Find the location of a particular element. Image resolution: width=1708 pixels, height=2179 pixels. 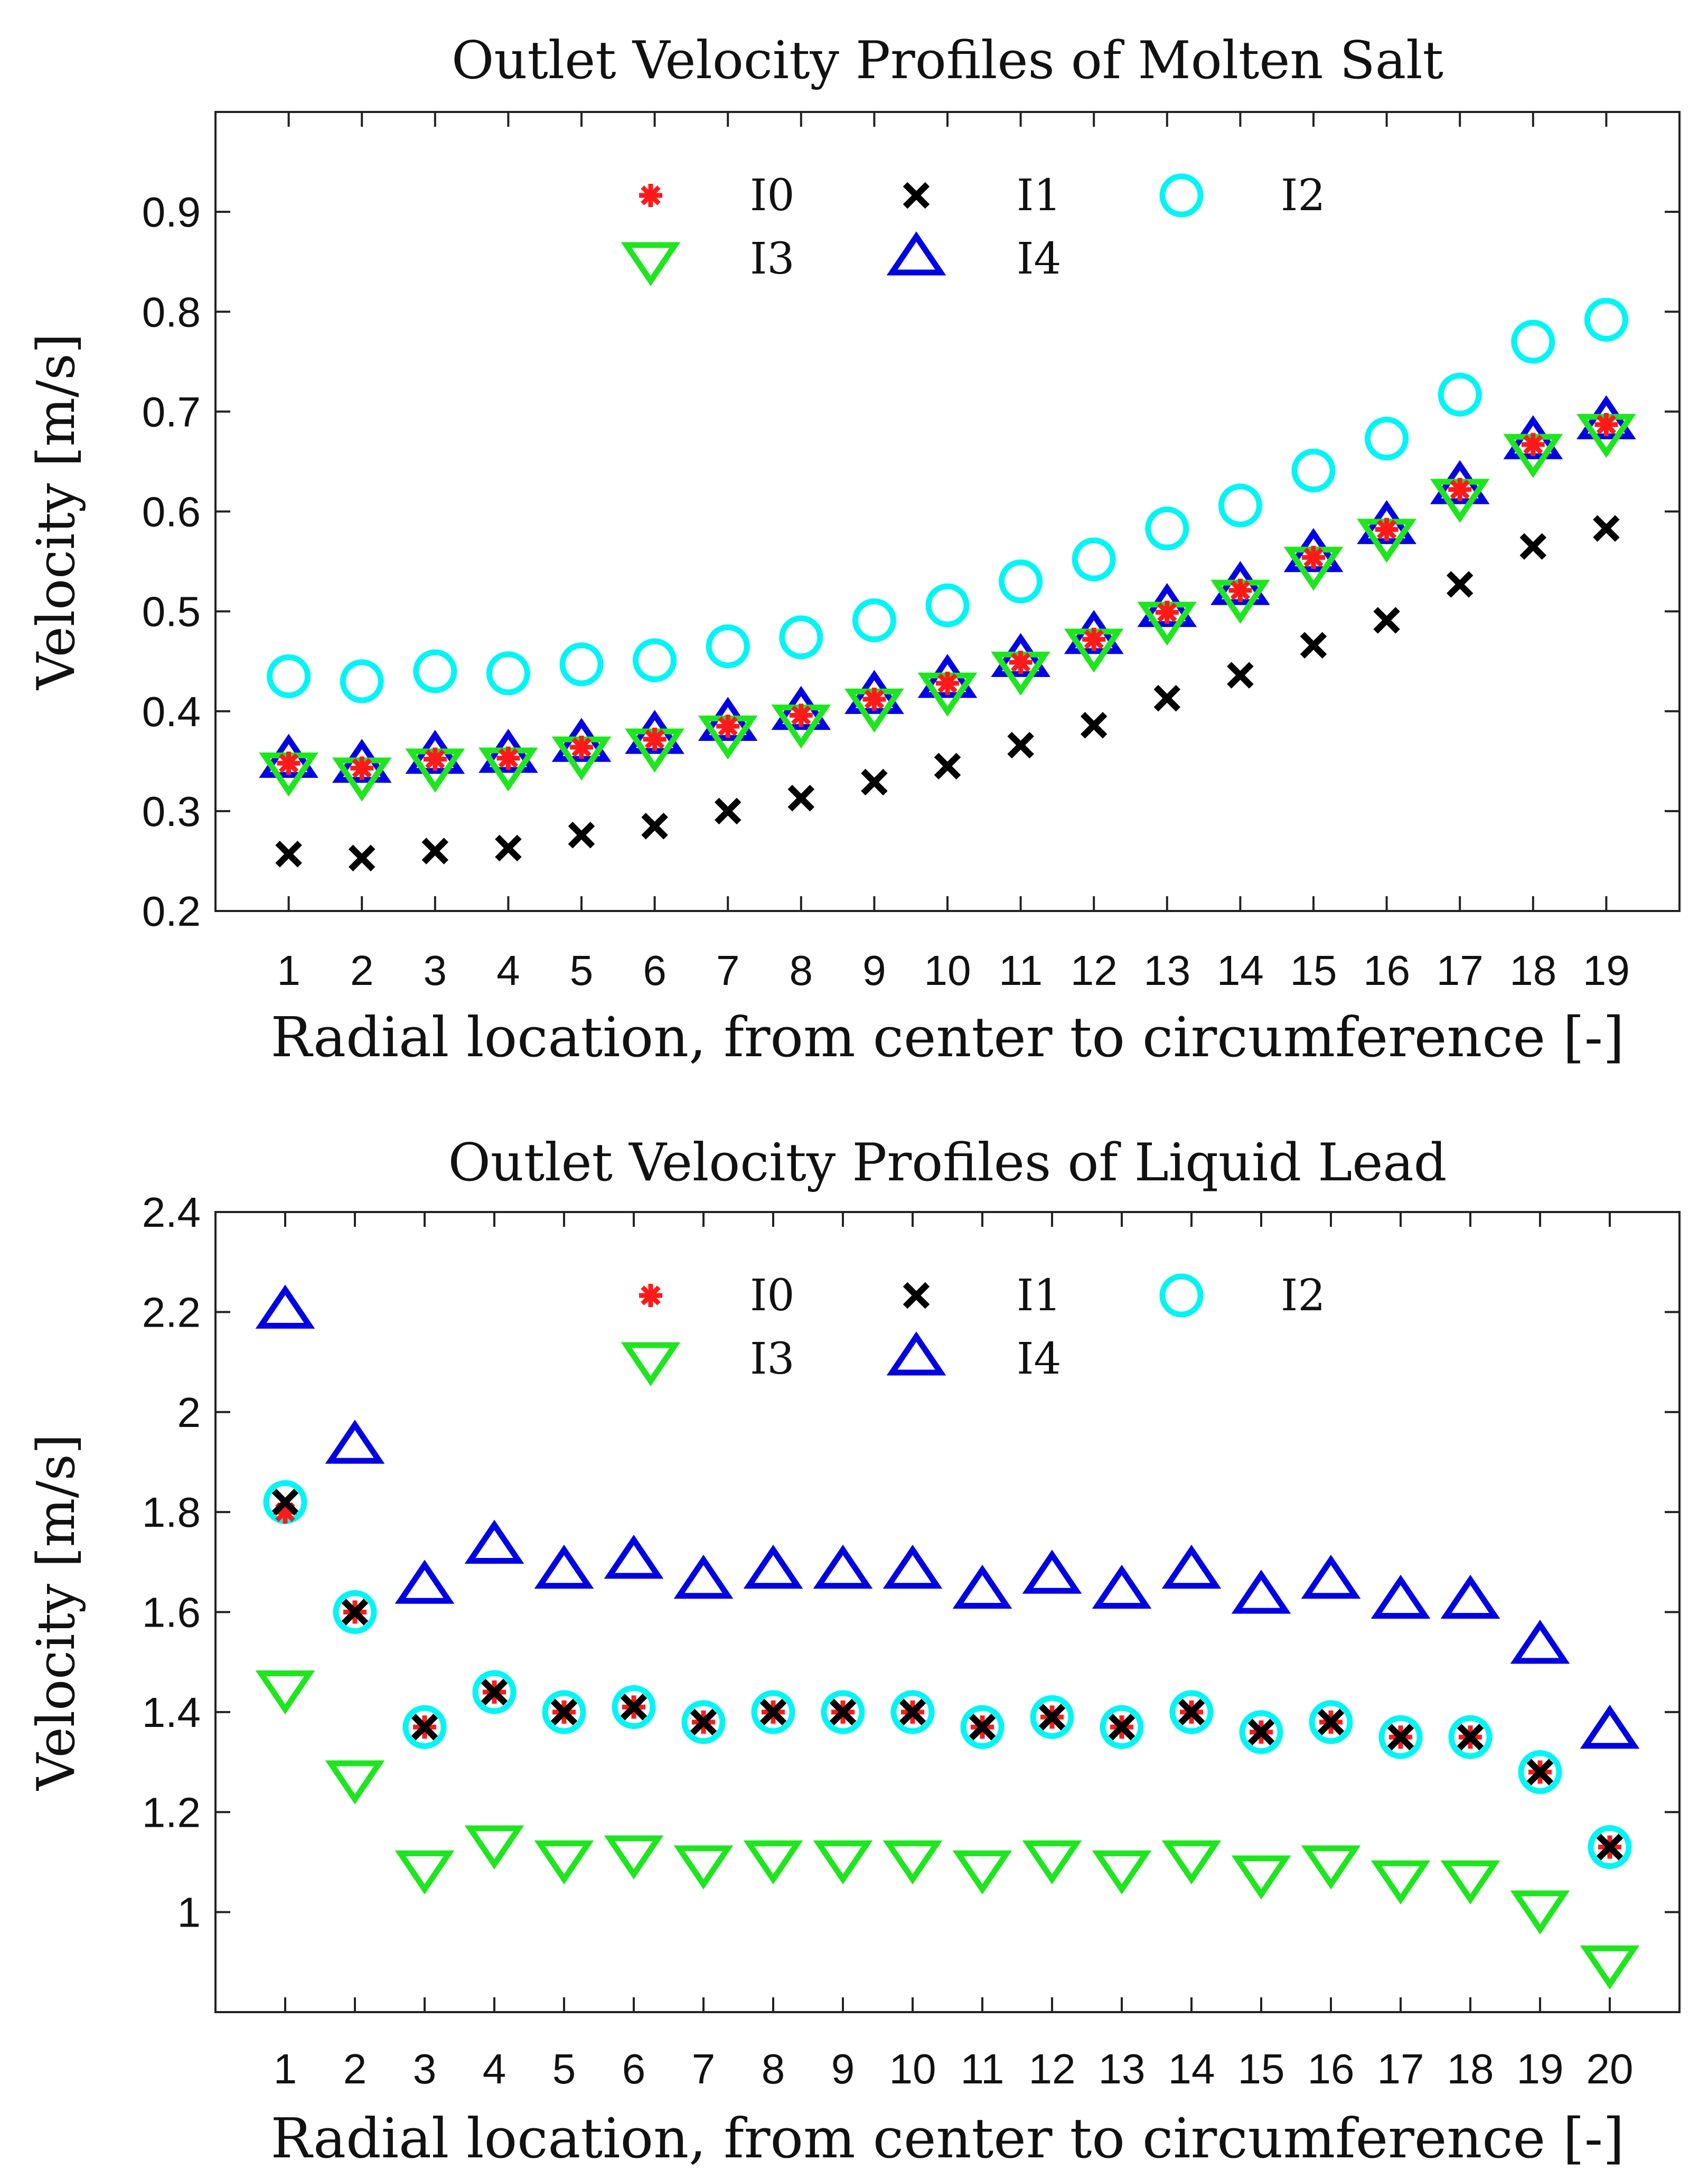

chart-2-legend-label-i3: I3 is located at coordinates (772, 1359).